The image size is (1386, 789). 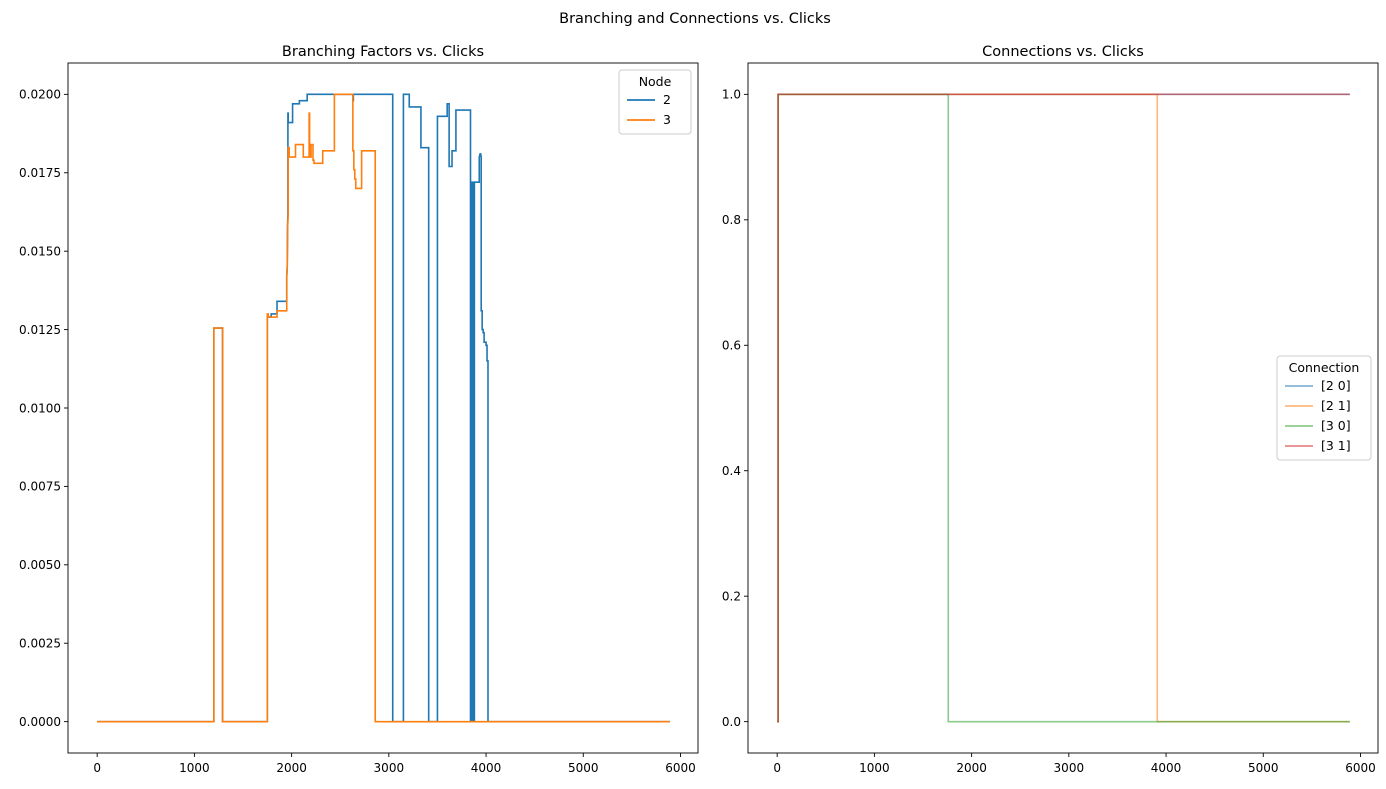 What do you see at coordinates (667, 99) in the screenshot?
I see `chart0-legend-label-0: 2` at bounding box center [667, 99].